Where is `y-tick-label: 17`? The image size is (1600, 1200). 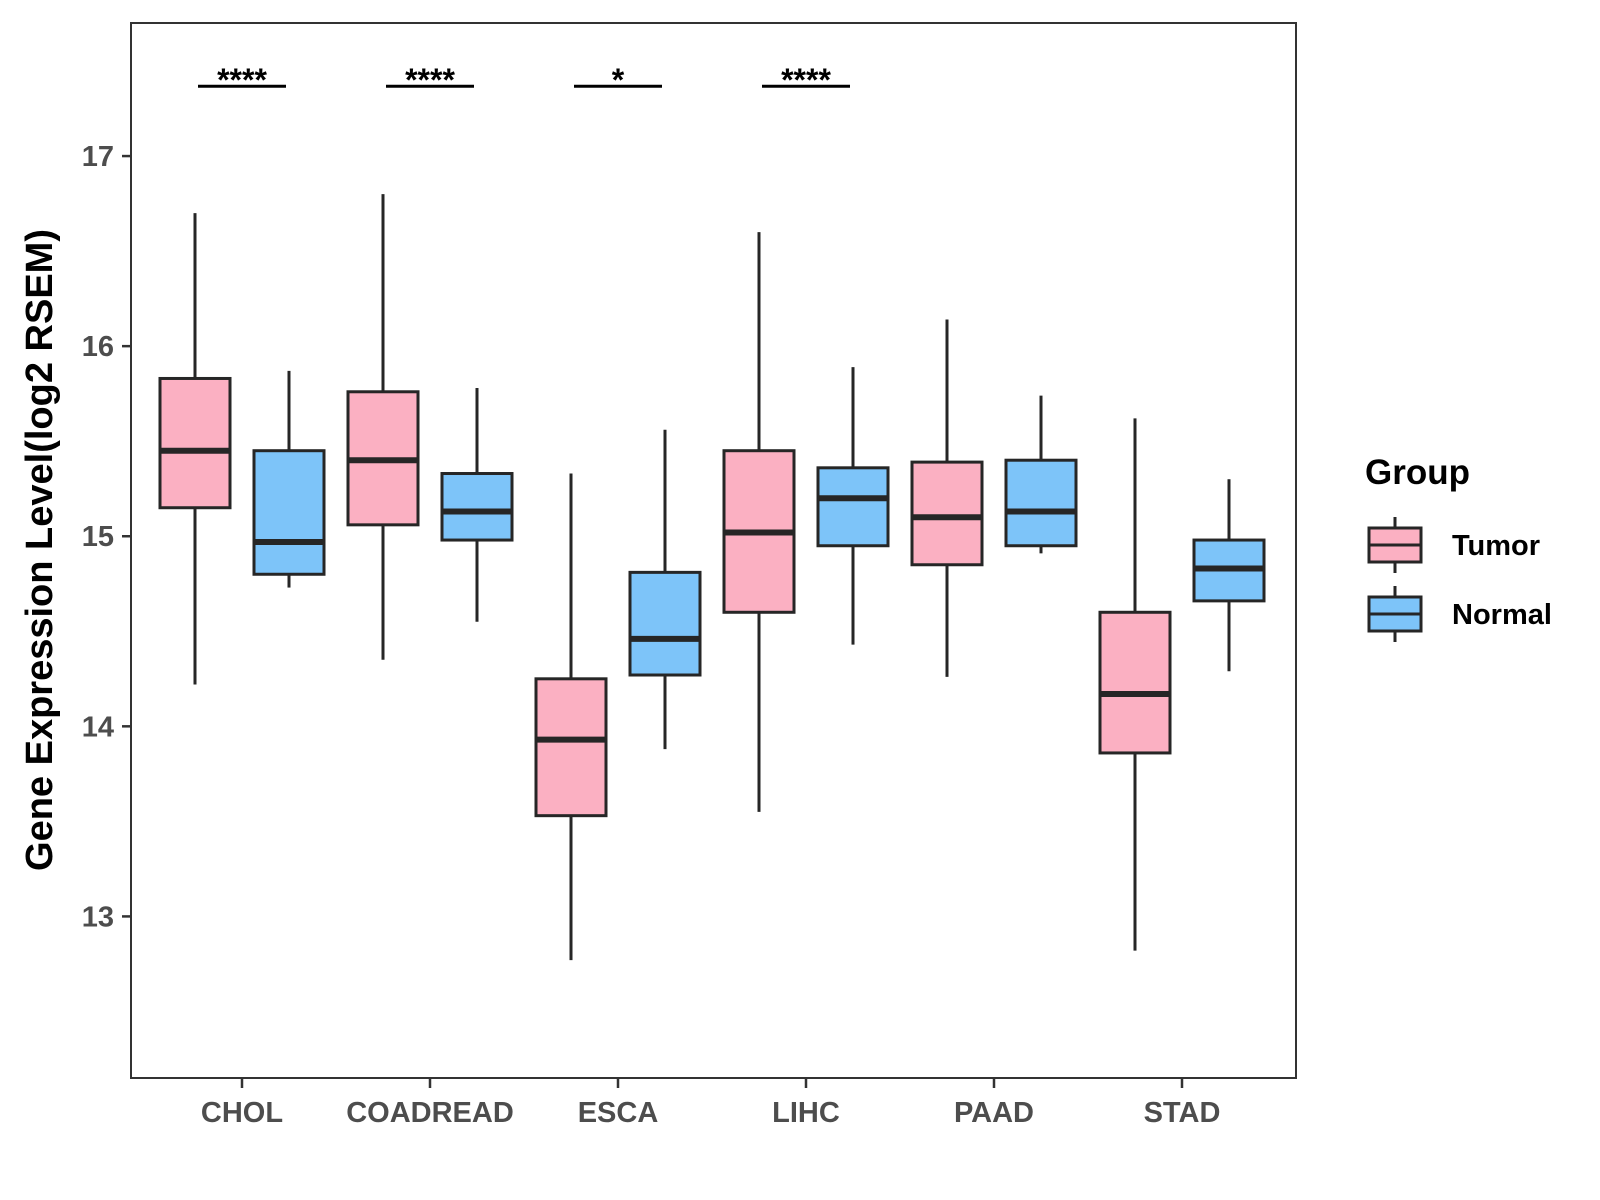
y-tick-label: 17 is located at coordinates (98, 157).